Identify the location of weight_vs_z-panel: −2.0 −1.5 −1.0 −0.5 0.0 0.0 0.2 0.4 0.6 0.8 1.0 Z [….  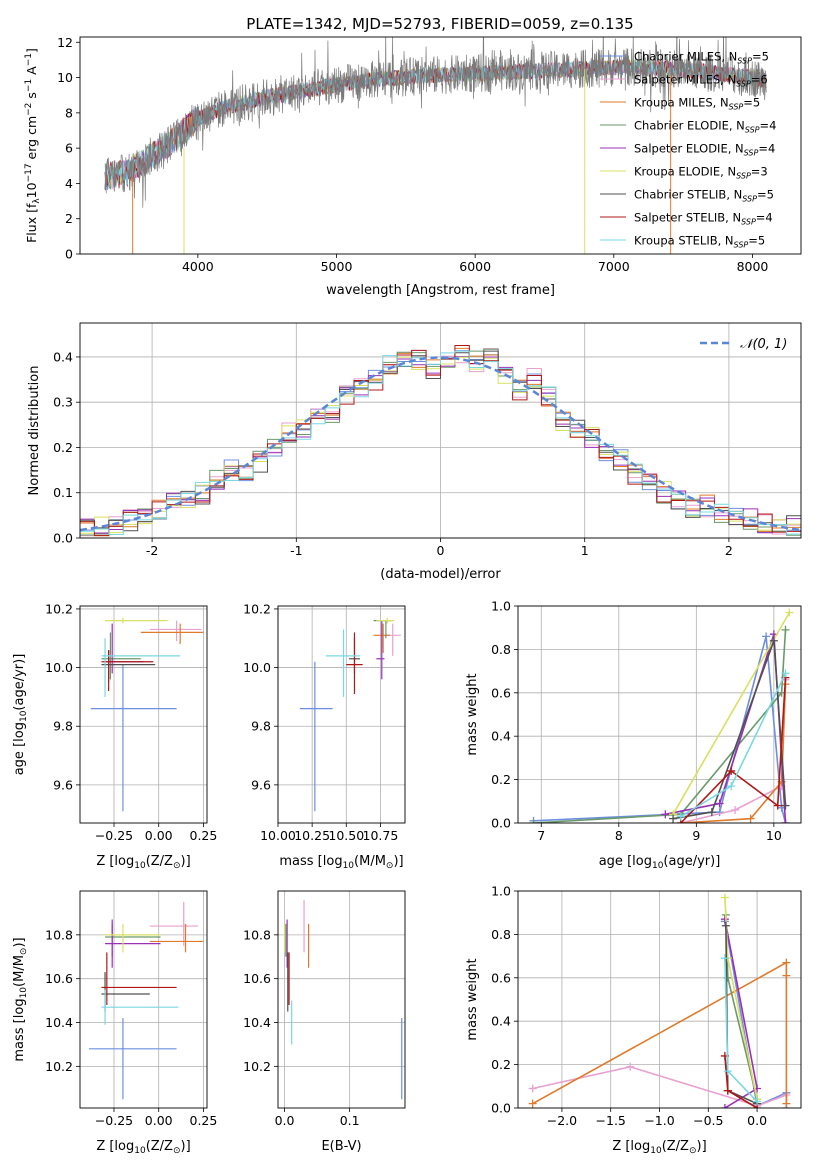
(633, 1020).